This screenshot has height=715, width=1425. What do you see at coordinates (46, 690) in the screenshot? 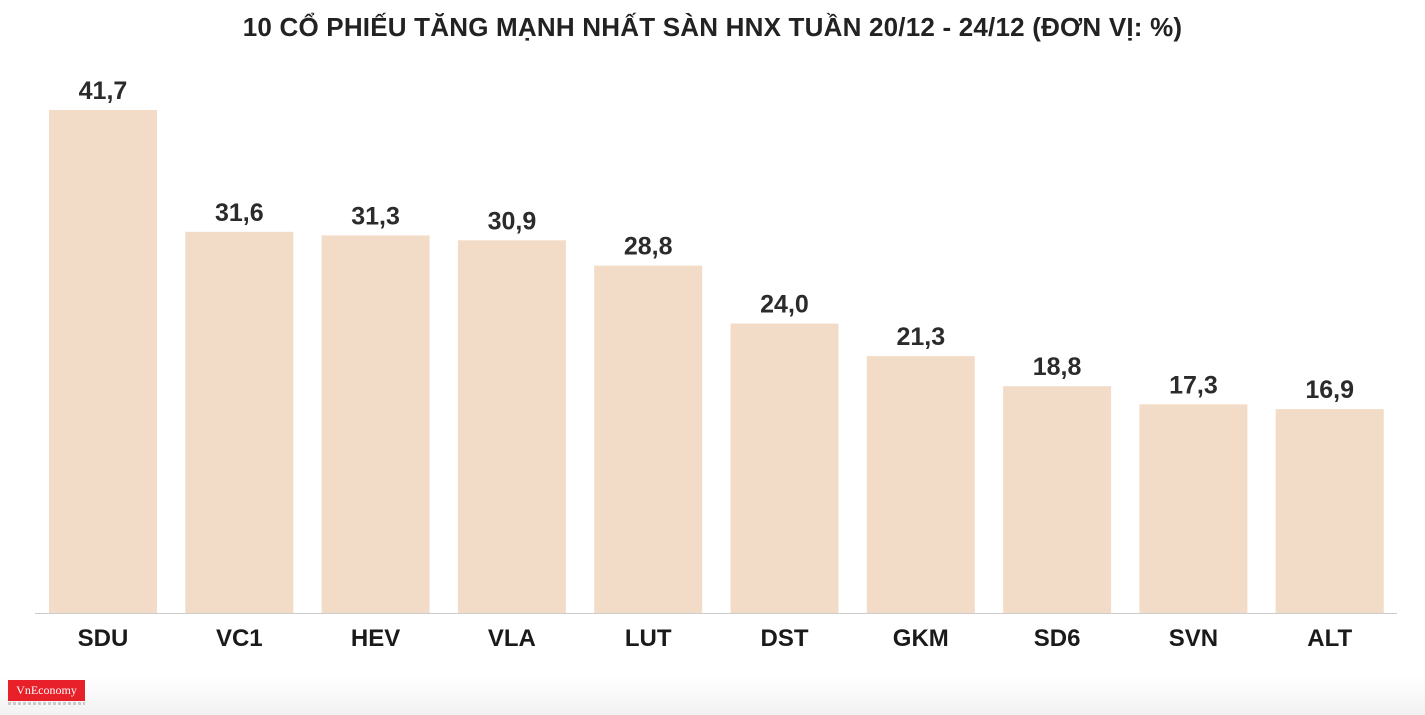
I see `vneconomy-logo: VnEconomy` at bounding box center [46, 690].